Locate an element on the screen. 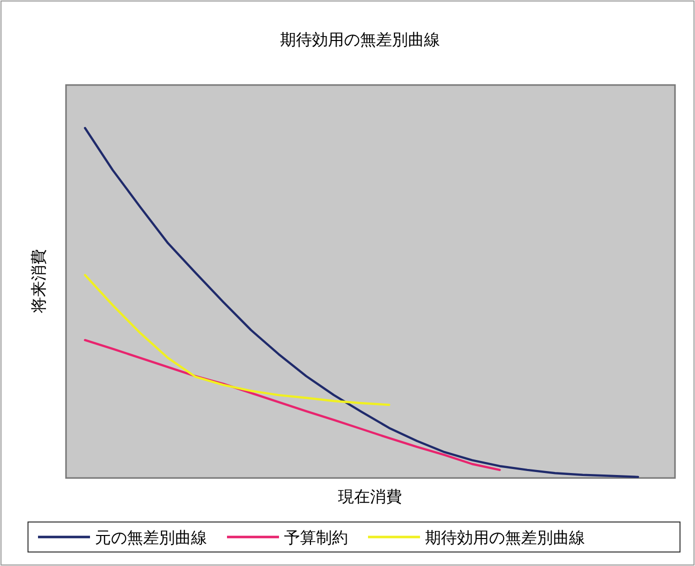 This screenshot has width=695, height=566. chart-title: 期待効用の無差別曲線 is located at coordinates (360, 39).